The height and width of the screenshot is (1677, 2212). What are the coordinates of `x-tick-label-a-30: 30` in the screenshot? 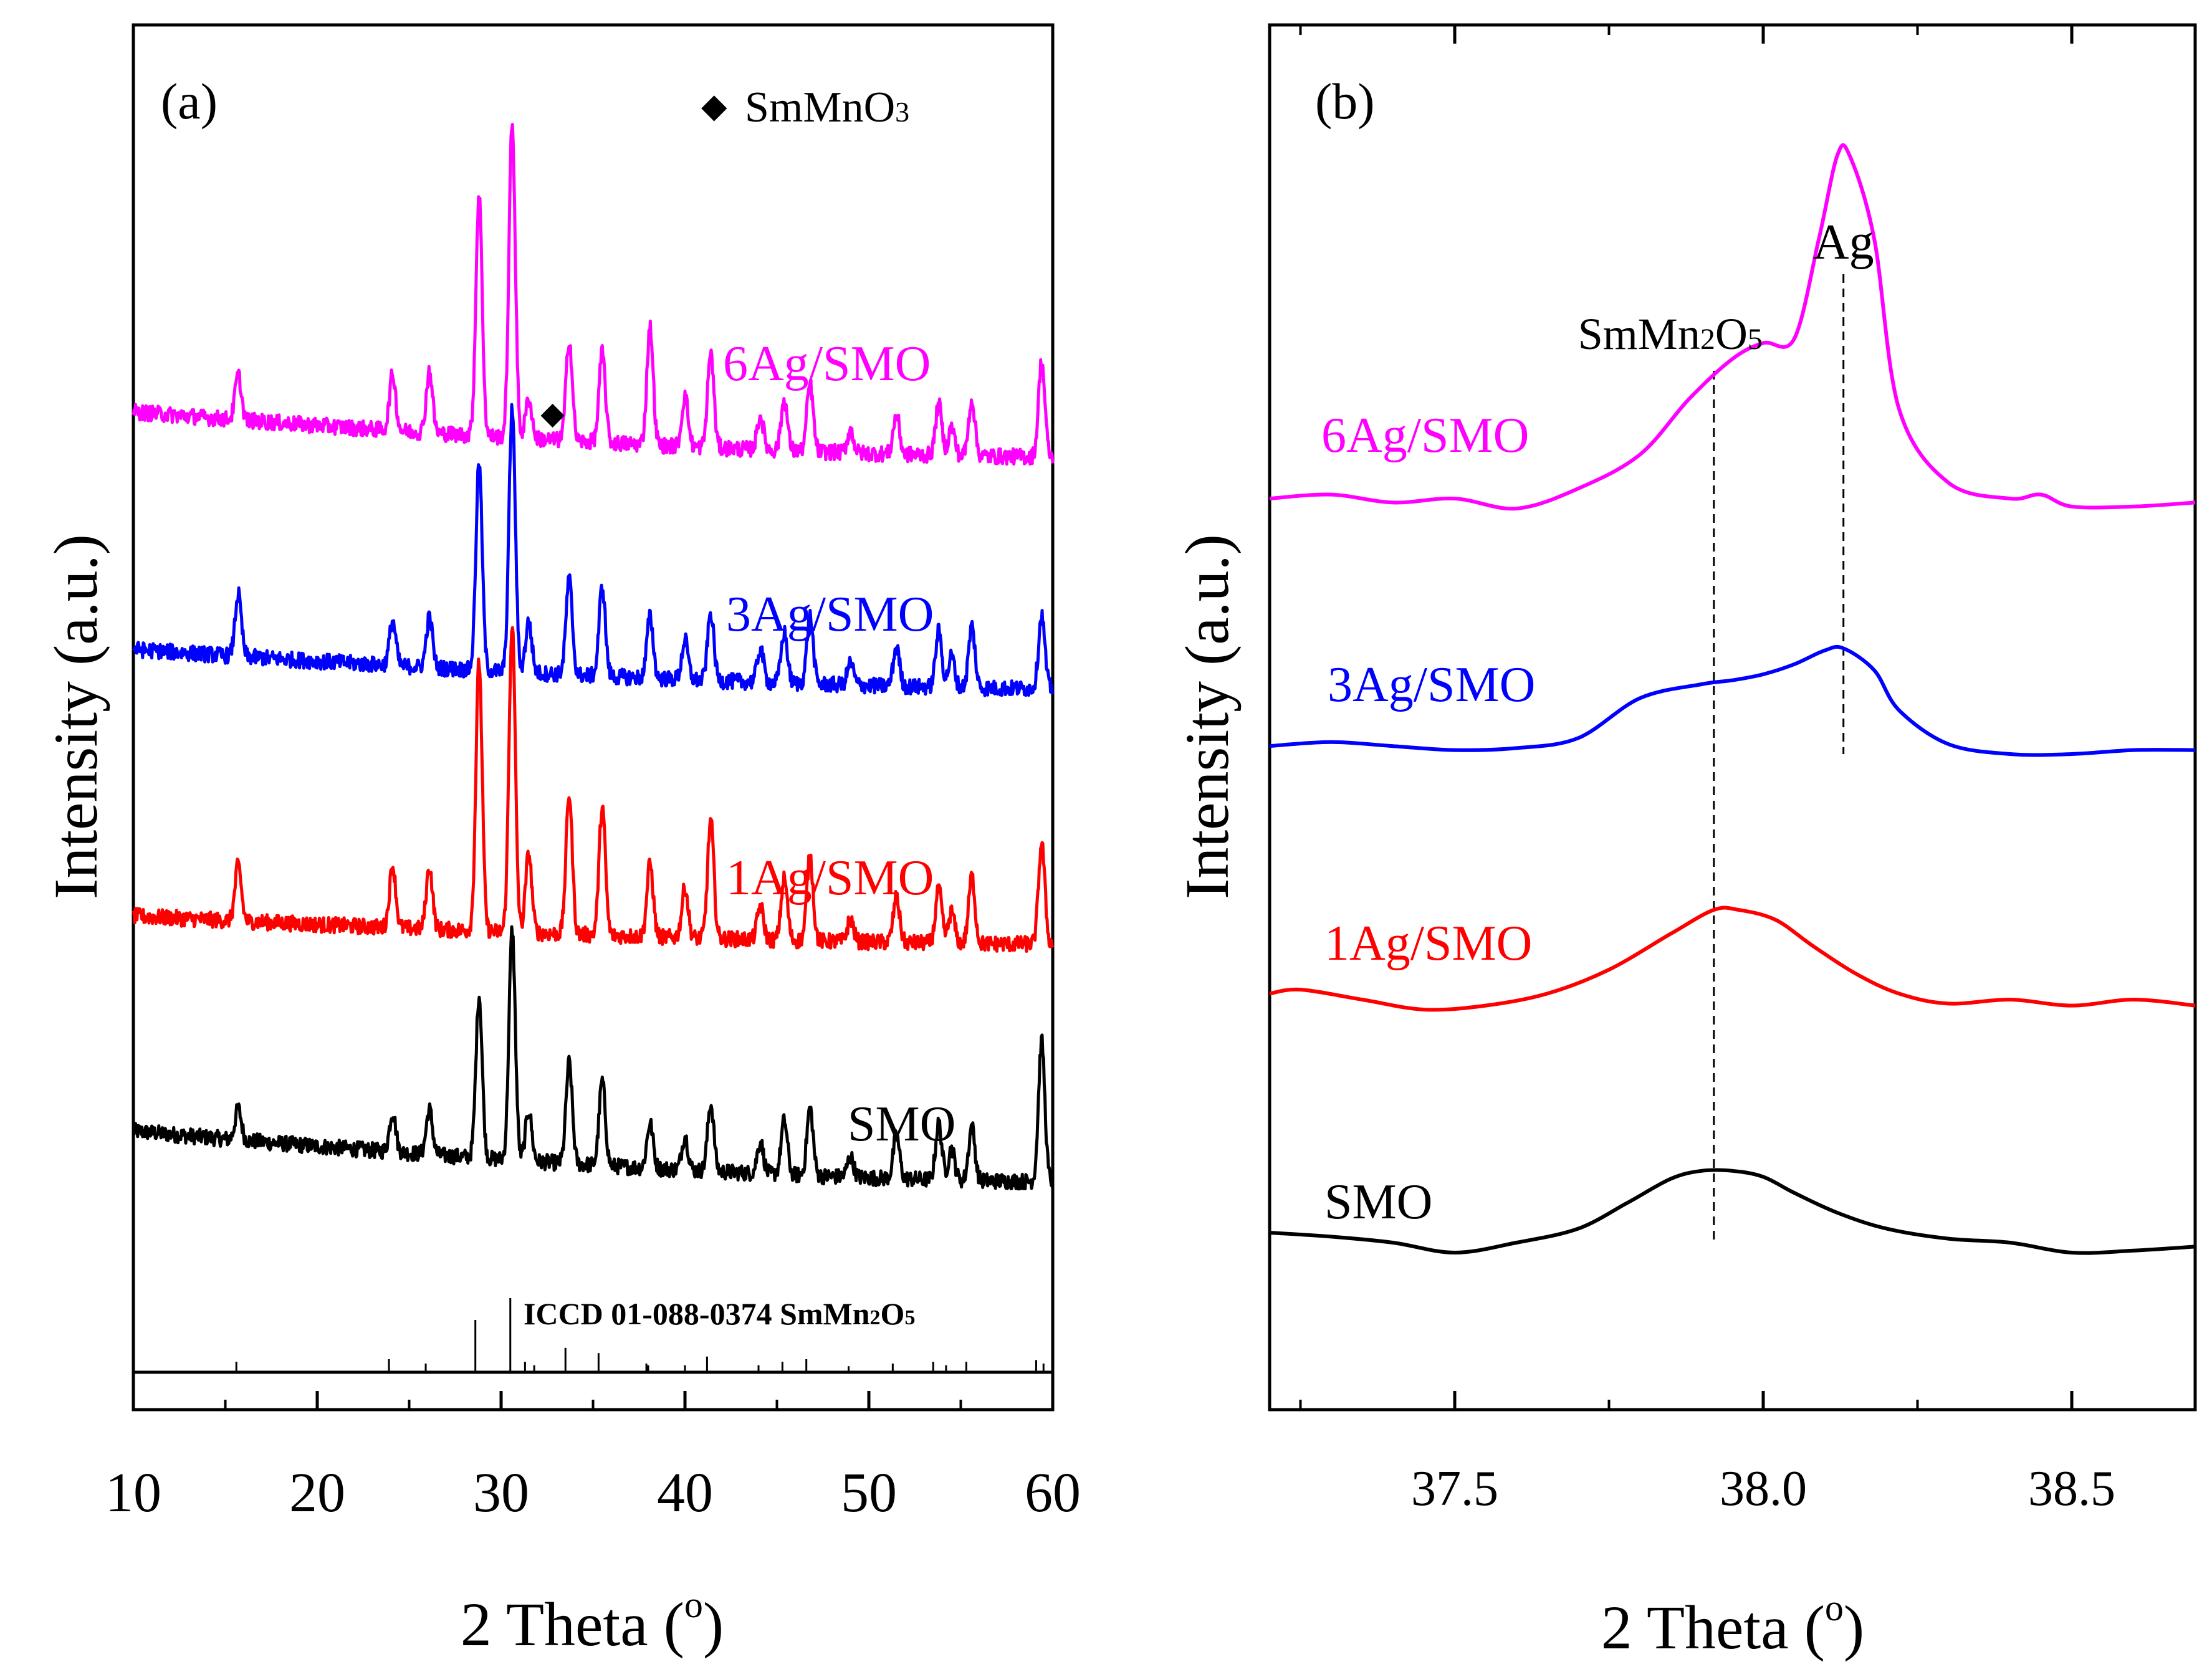 It's located at (501, 1493).